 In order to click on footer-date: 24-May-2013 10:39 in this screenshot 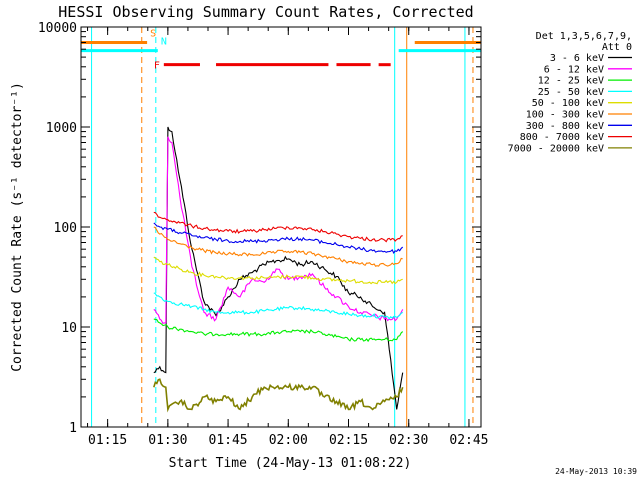, I will do `click(596, 471)`.